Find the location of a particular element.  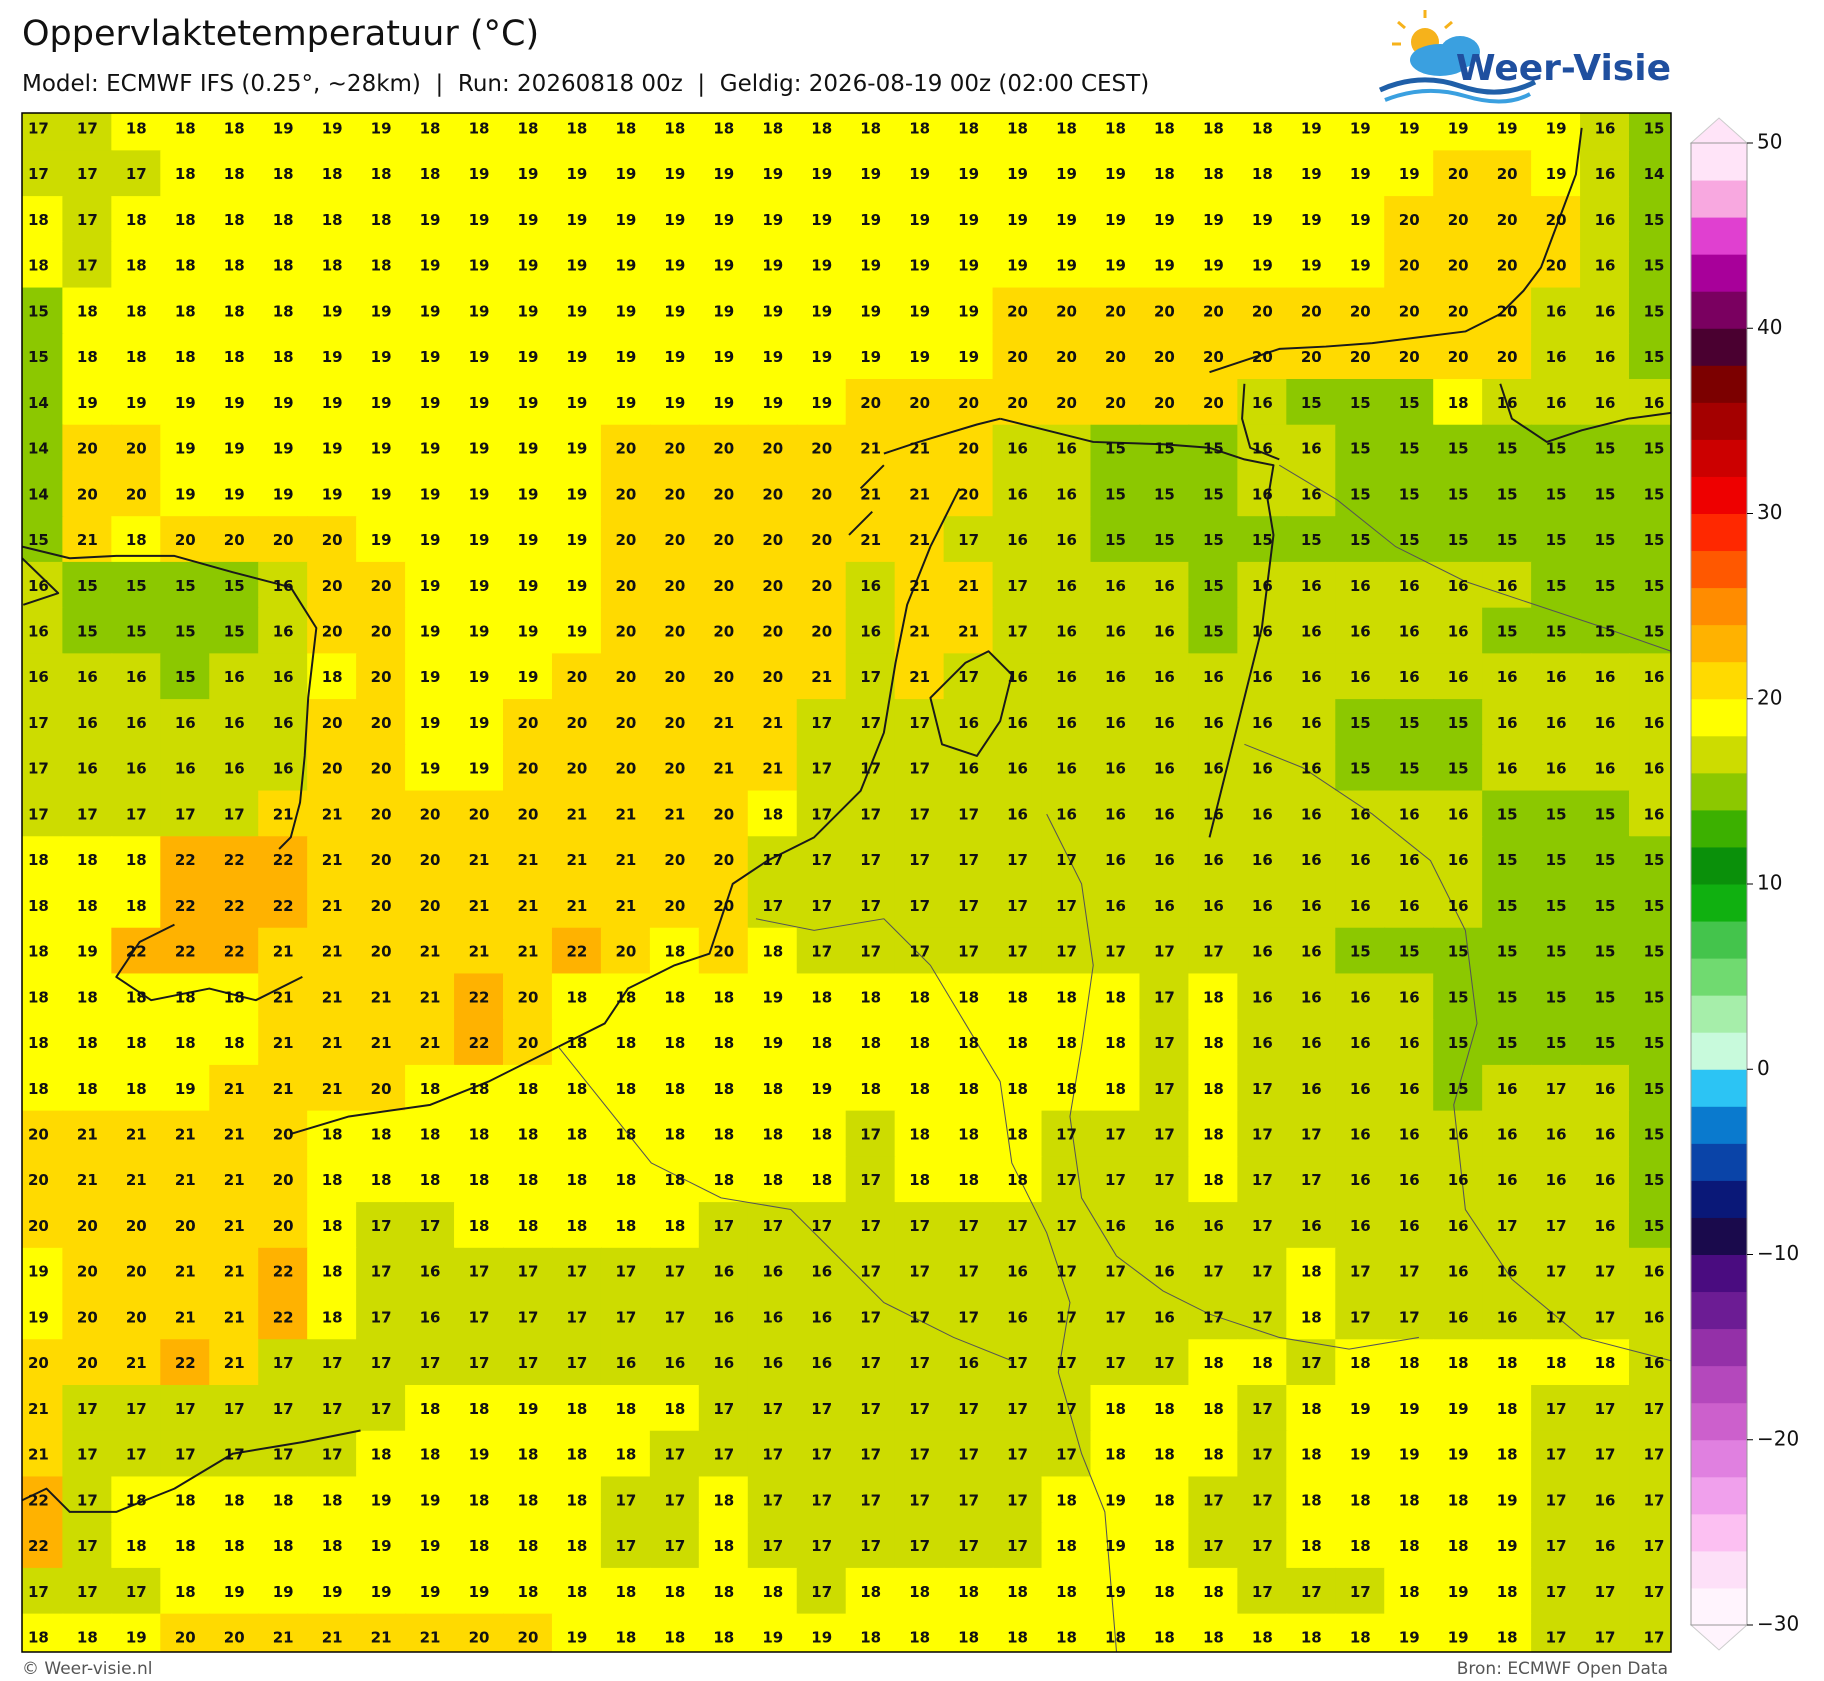

value-label: 22 is located at coordinates (283, 906).